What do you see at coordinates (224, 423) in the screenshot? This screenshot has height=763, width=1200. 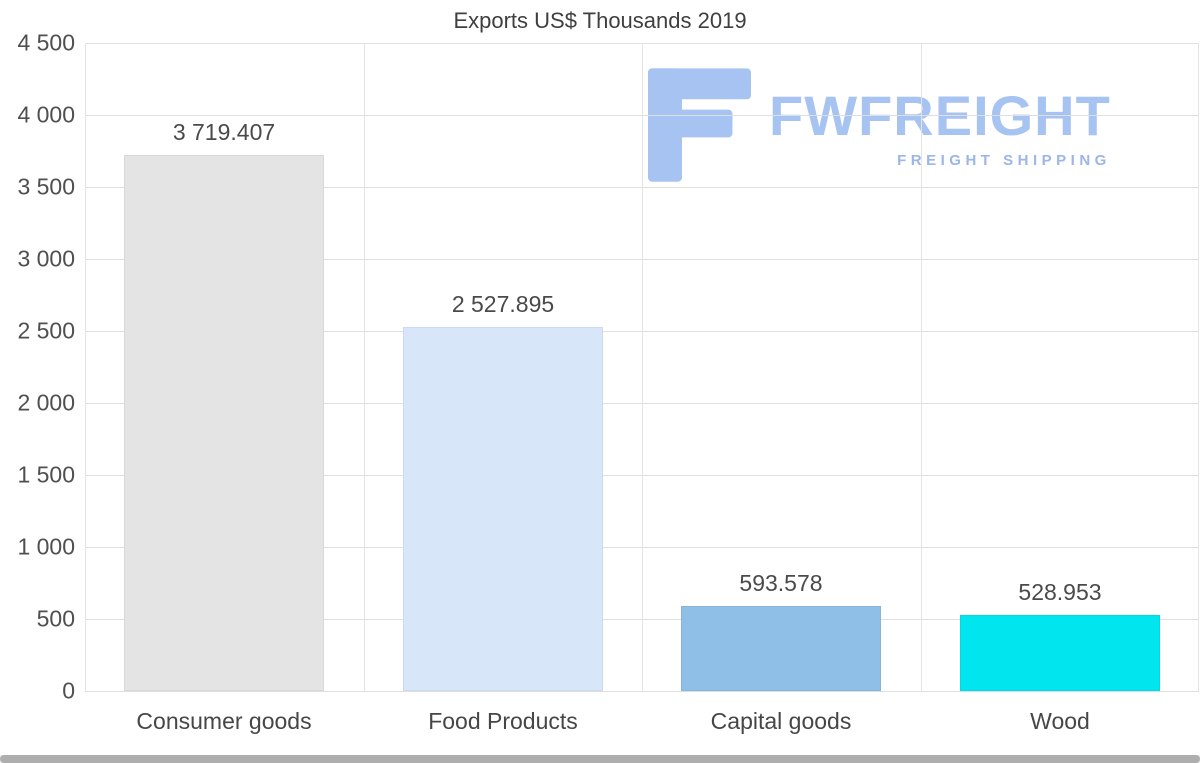 I see `bar-consumer-goods` at bounding box center [224, 423].